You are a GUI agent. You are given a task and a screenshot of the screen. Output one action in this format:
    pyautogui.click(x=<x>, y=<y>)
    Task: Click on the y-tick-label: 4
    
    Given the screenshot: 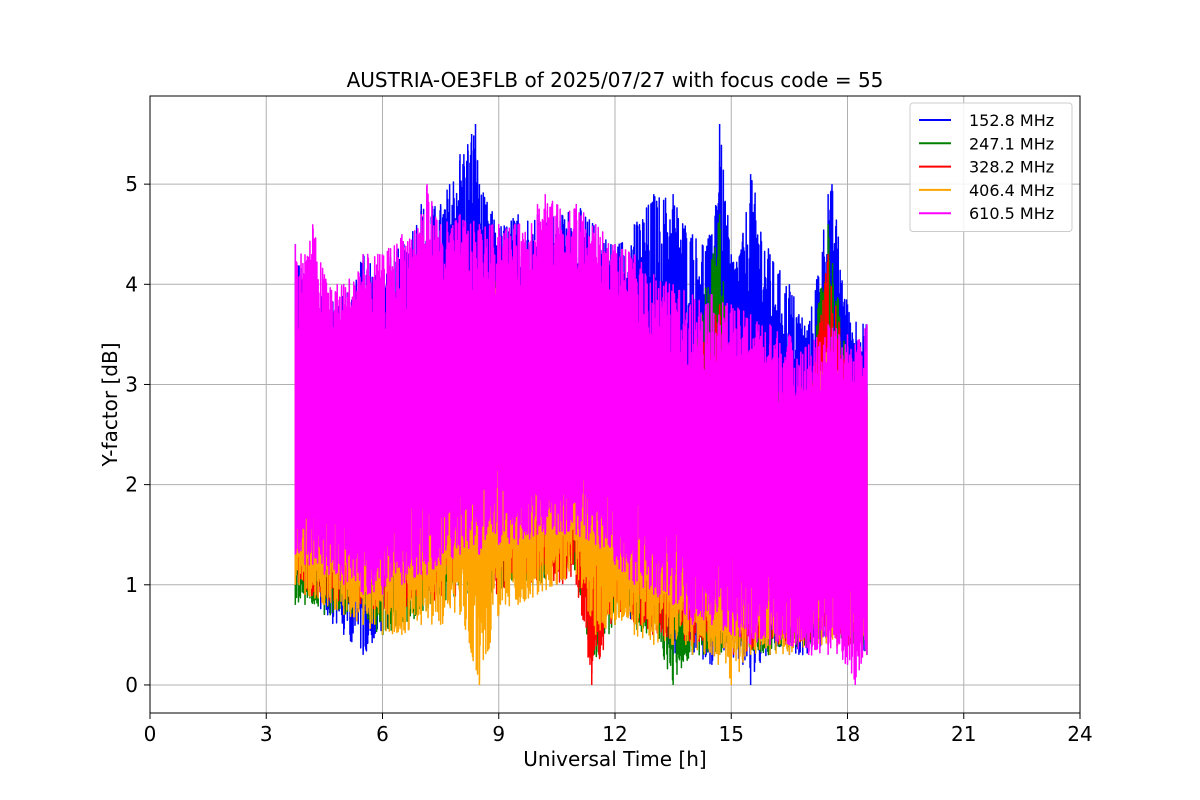 What is the action you would take?
    pyautogui.click(x=131, y=284)
    